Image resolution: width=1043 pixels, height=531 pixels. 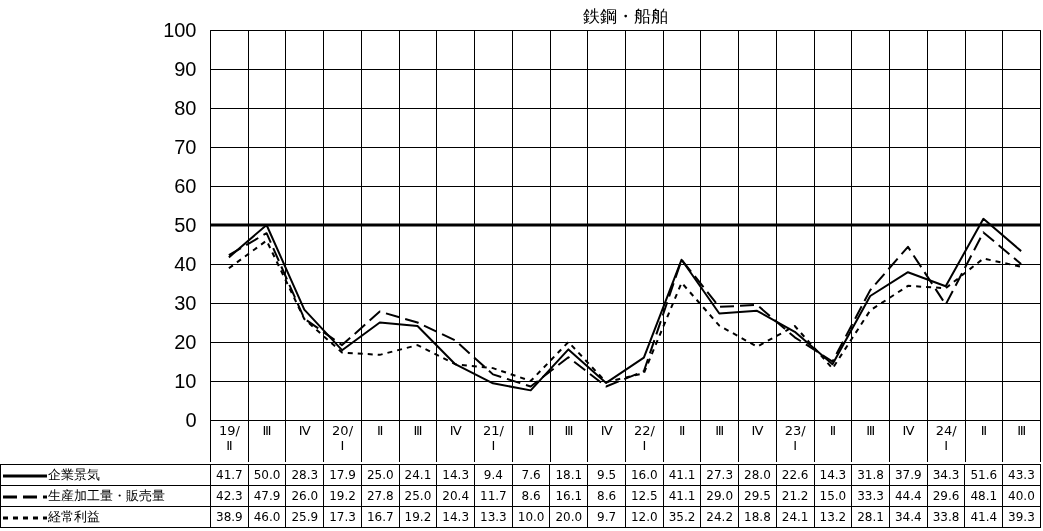 What do you see at coordinates (757, 517) in the screenshot?
I see `data-label: 18.8` at bounding box center [757, 517].